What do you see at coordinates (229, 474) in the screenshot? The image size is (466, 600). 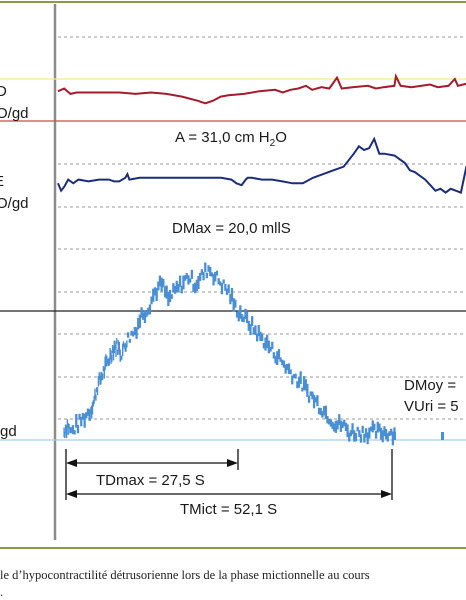 I see `tdmax-measure` at bounding box center [229, 474].